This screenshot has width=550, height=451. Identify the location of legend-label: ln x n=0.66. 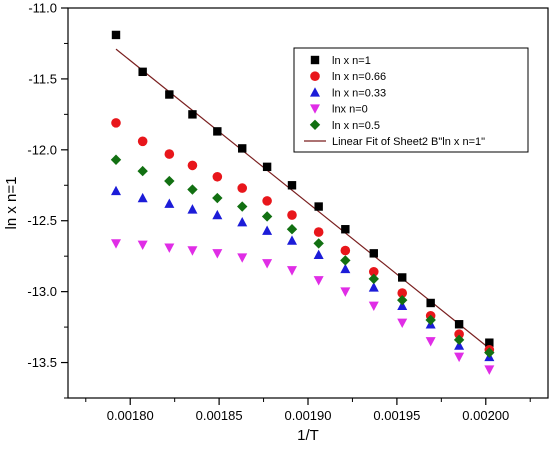
(359, 77).